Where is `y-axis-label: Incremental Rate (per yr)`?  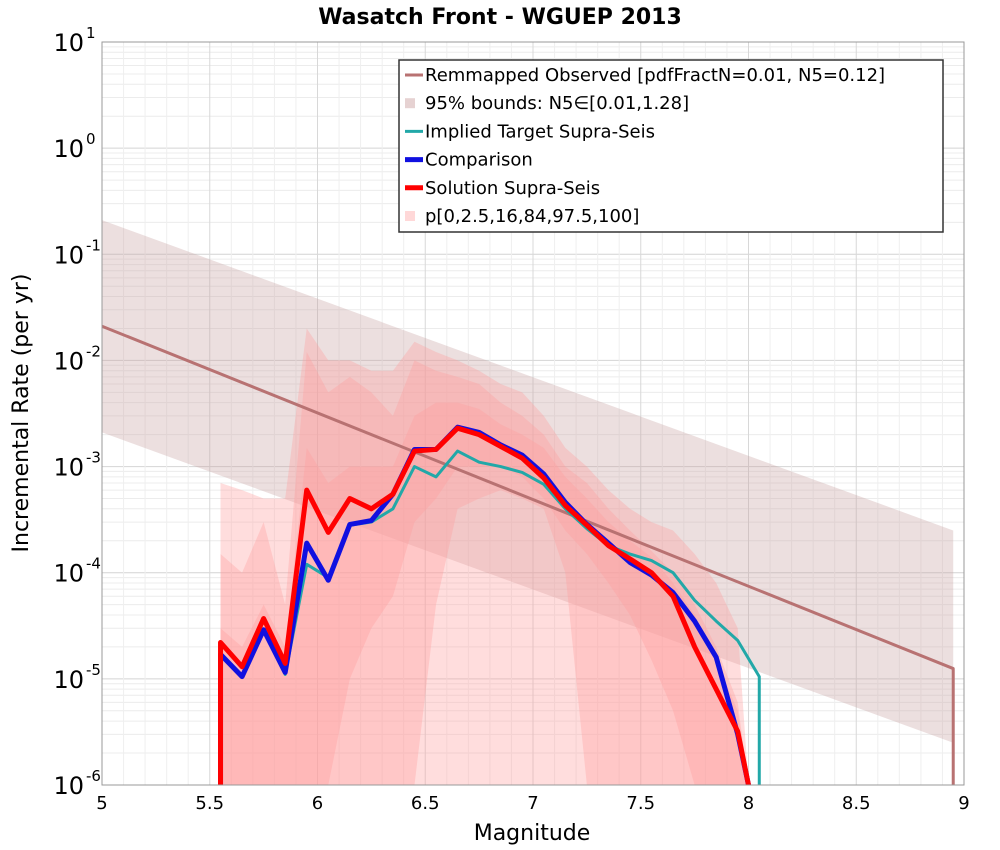 y-axis-label: Incremental Rate (per yr) is located at coordinates (21, 413).